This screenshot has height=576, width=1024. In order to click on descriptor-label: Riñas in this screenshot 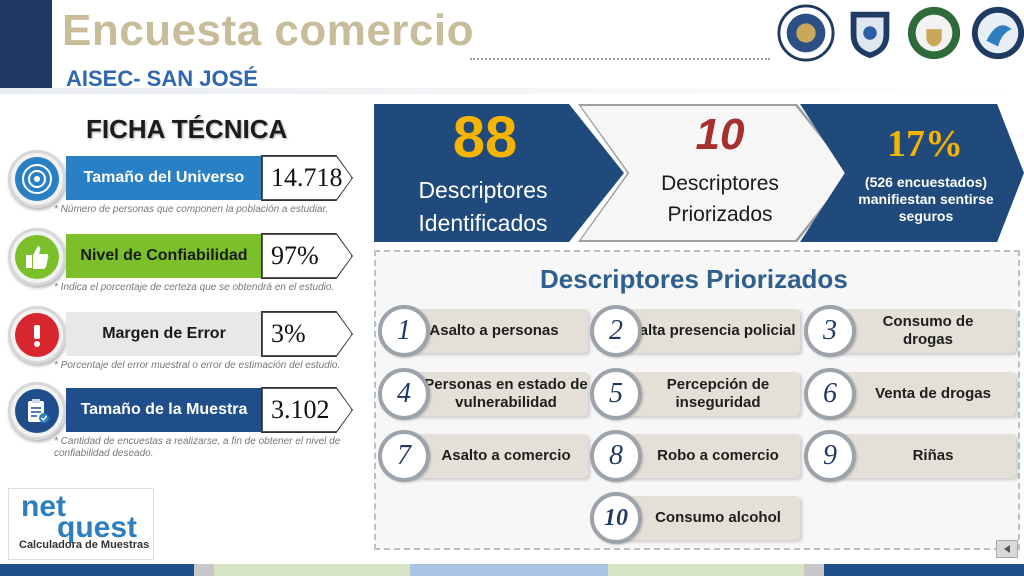, I will do `click(921, 456)`.